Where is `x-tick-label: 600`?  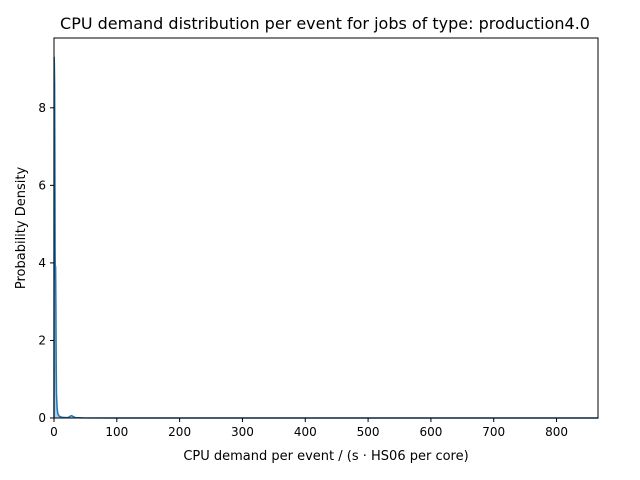
x-tick-label: 600 is located at coordinates (430, 432).